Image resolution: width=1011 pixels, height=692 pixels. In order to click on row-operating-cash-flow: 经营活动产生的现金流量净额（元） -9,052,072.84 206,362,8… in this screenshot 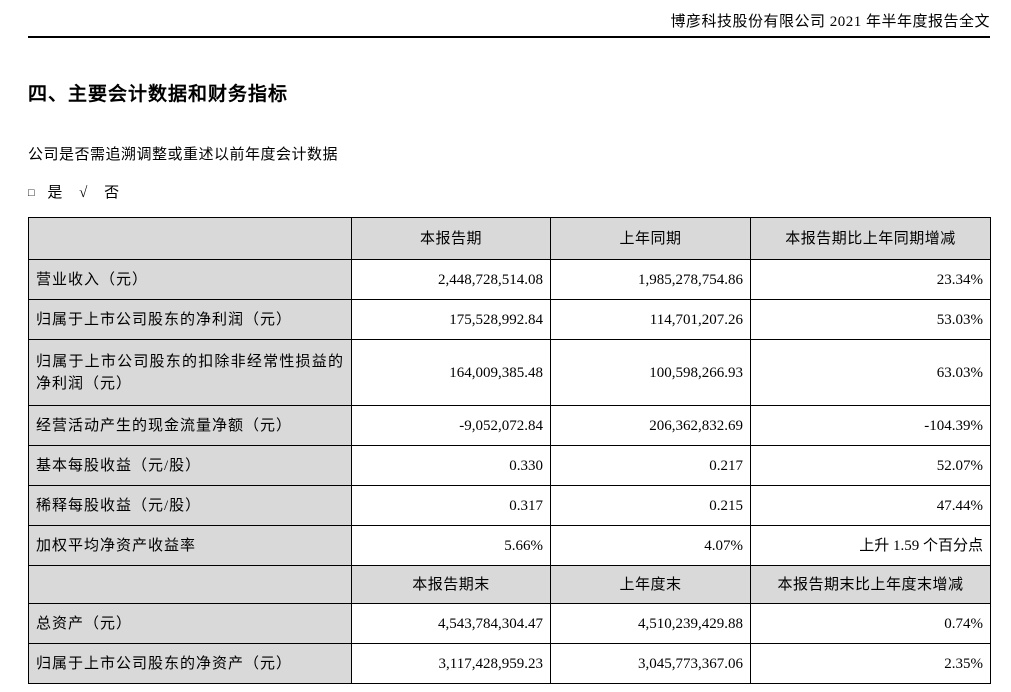, I will do `click(509, 425)`.